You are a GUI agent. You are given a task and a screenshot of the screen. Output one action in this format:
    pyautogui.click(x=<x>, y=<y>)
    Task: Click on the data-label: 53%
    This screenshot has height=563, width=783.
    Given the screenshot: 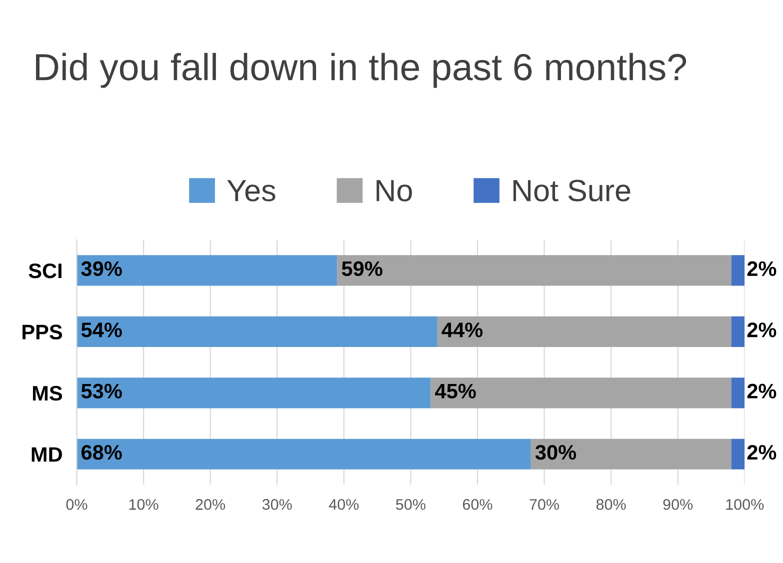 What is the action you would take?
    pyautogui.click(x=101, y=391)
    